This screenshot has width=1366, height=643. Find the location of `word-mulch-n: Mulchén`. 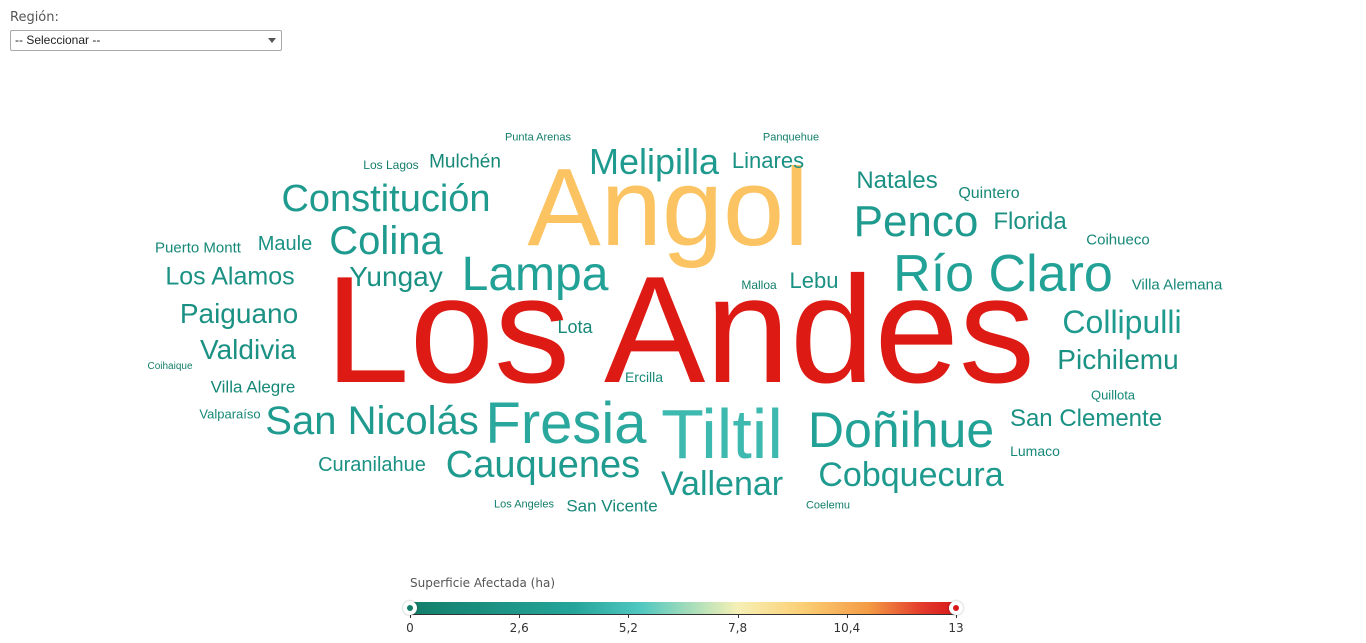

word-mulch-n: Mulchén is located at coordinates (465, 162).